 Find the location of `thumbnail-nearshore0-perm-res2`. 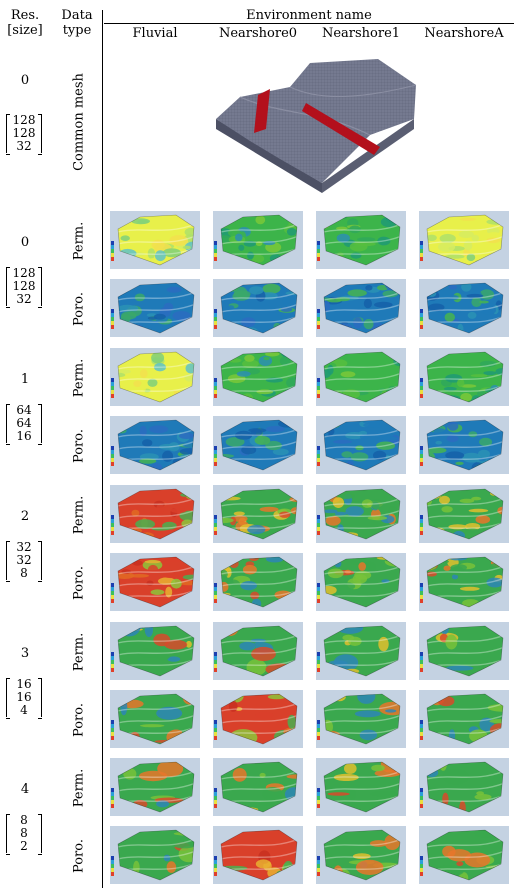

thumbnail-nearshore0-perm-res2 is located at coordinates (258, 514).